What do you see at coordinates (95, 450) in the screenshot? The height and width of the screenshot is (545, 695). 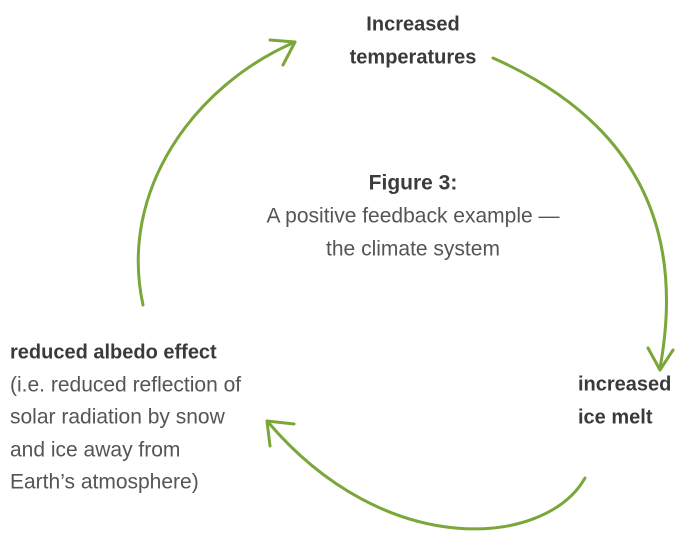 I see `node-detail: and ice away from` at bounding box center [95, 450].